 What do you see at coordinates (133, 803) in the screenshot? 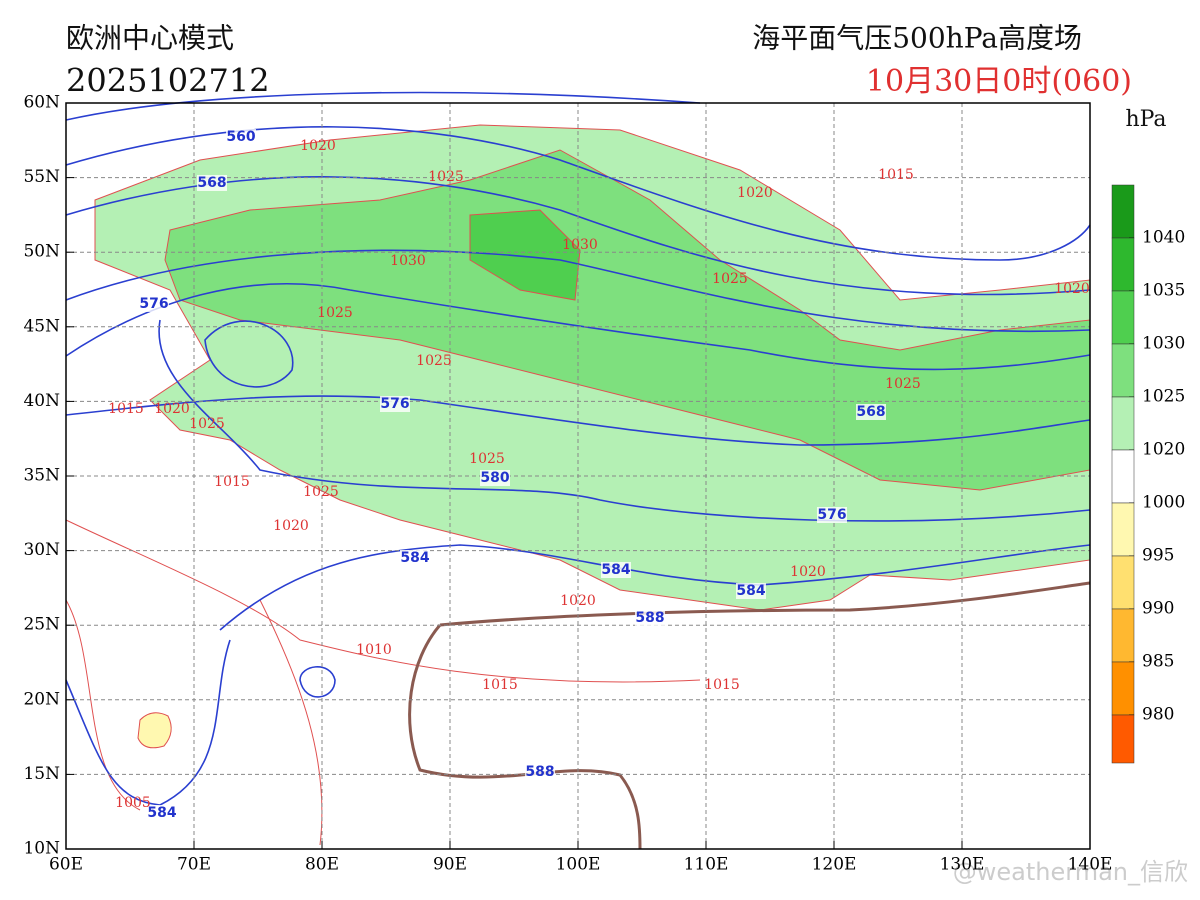
I see `pressure-label: 1005` at bounding box center [133, 803].